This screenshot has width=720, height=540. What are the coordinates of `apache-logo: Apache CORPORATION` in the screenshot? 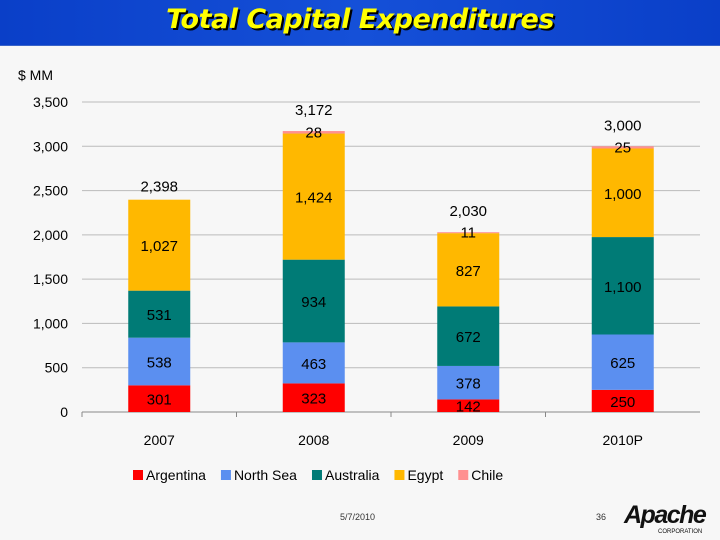 It's located at (665, 518).